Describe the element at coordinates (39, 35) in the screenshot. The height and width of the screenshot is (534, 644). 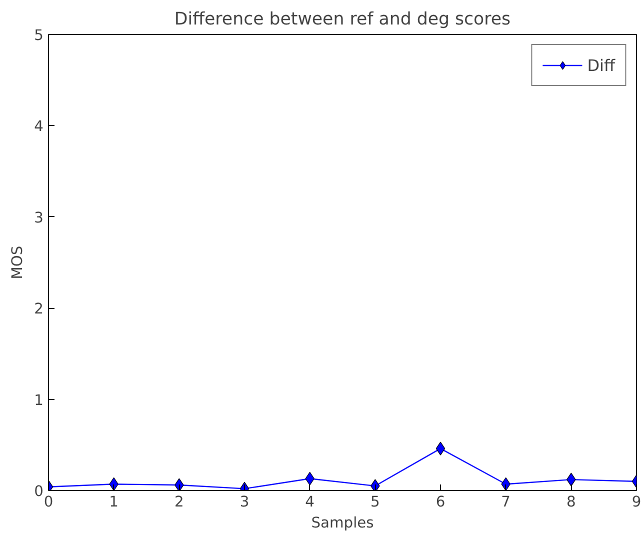
I see `y-tick-label: 5` at that location.